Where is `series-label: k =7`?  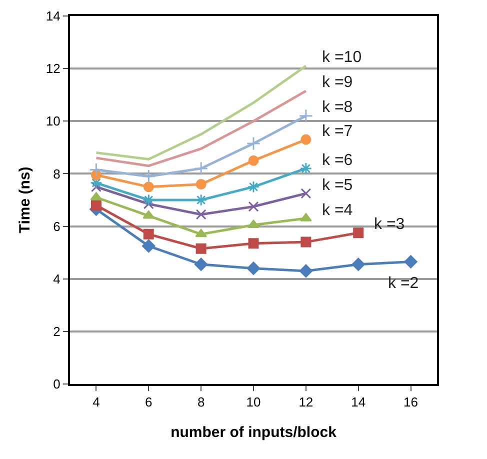 series-label: k =7 is located at coordinates (337, 131).